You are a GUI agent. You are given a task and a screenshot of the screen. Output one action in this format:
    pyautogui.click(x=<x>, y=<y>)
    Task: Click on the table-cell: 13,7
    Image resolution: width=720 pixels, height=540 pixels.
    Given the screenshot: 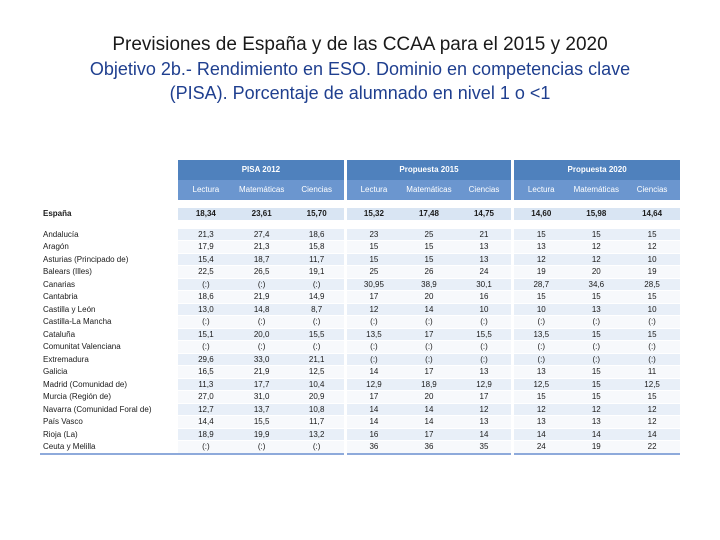 What is the action you would take?
    pyautogui.click(x=261, y=409)
    